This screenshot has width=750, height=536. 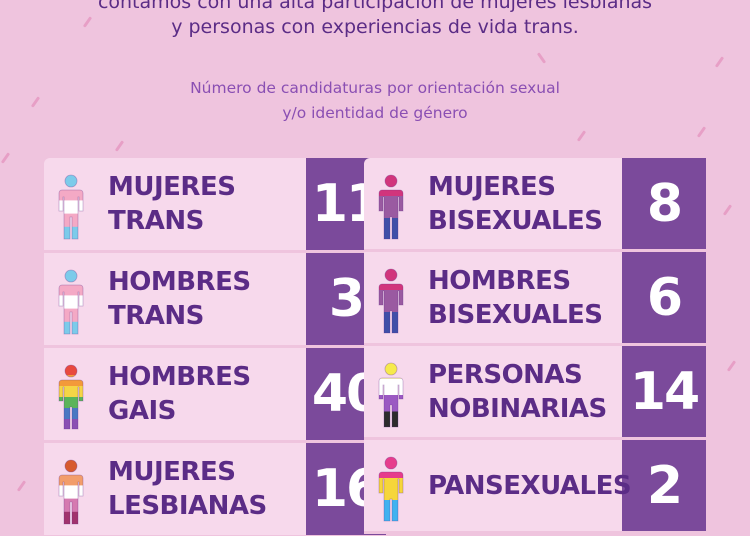 I want to click on category-label: MUJERES TRANS, so click(x=172, y=204).